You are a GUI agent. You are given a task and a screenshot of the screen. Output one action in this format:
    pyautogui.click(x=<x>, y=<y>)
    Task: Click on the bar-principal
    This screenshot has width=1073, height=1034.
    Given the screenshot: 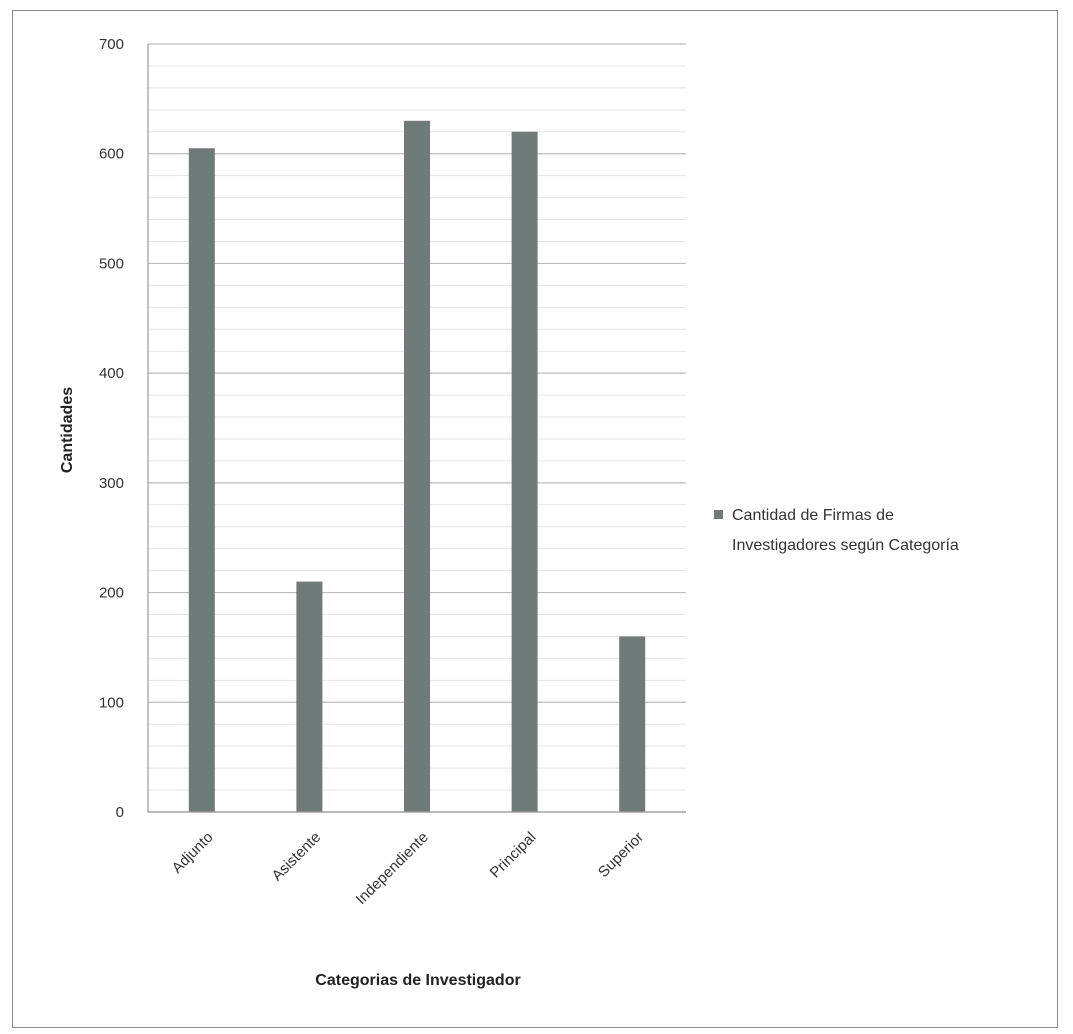 What is the action you would take?
    pyautogui.click(x=525, y=472)
    